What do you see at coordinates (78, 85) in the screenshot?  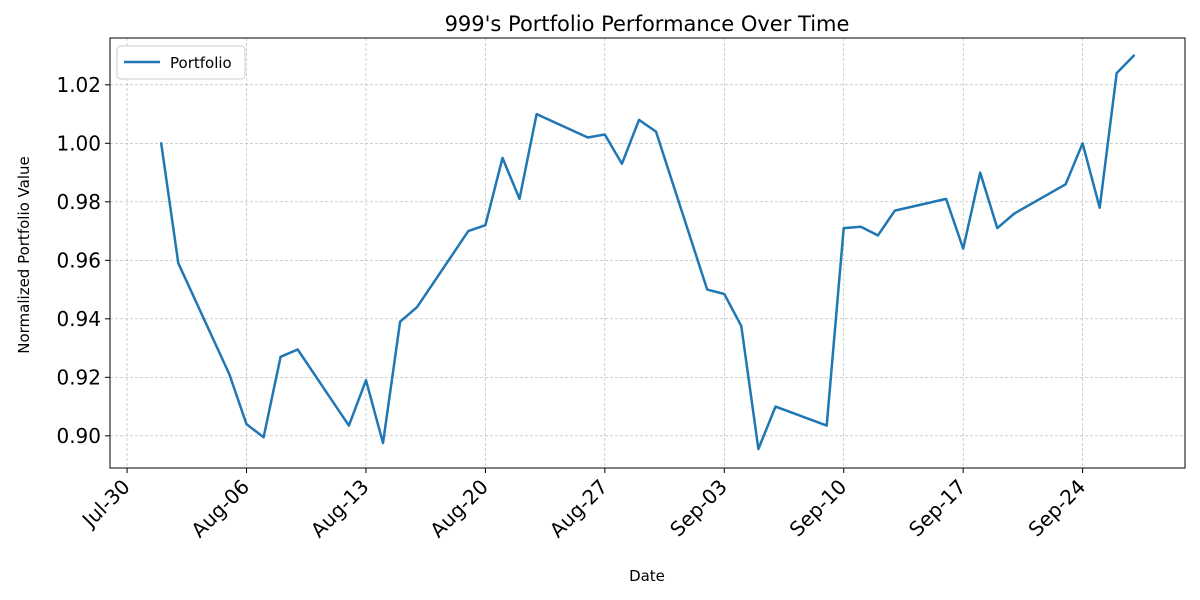 I see `y-tick-label: 1.02` at bounding box center [78, 85].